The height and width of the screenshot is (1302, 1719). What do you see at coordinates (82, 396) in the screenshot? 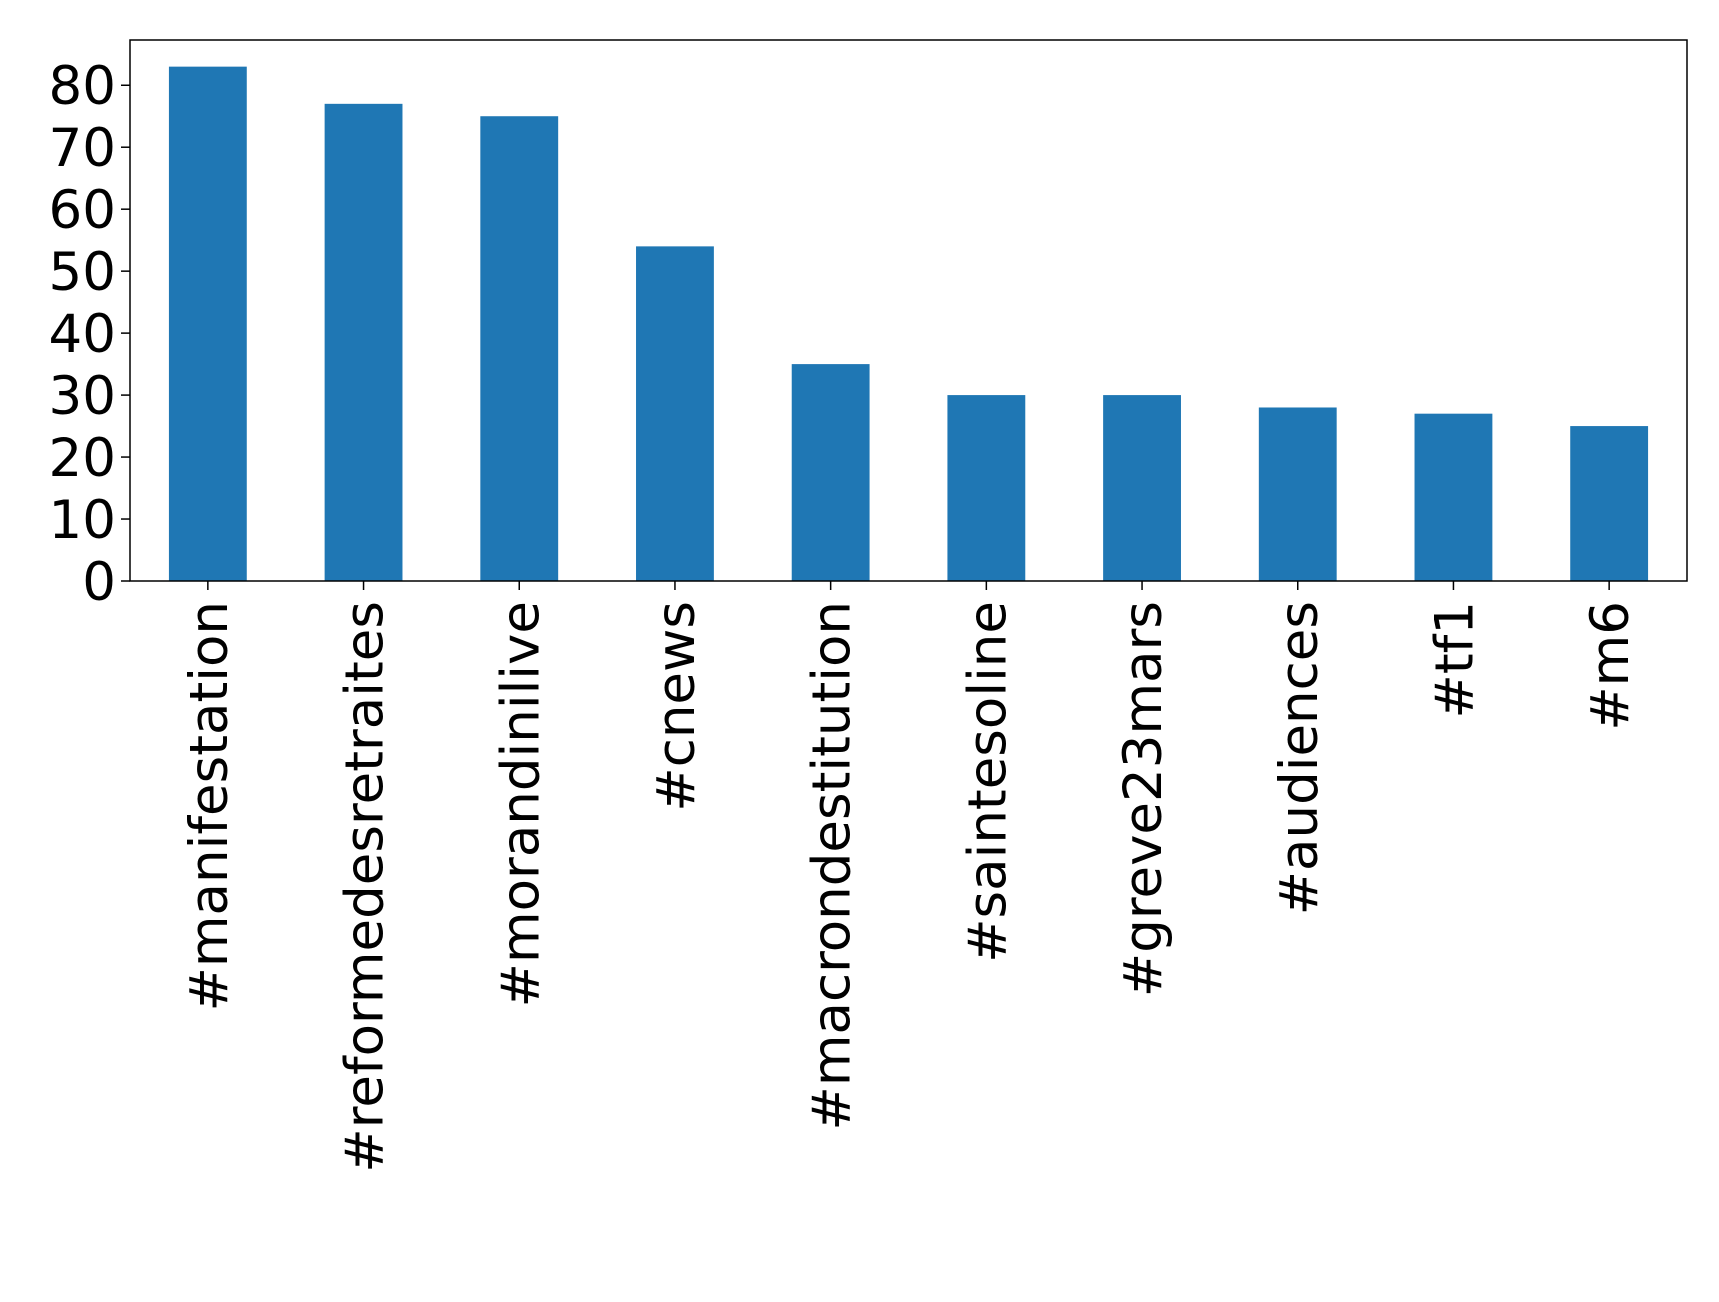
I see `y-tick-label: 30` at bounding box center [82, 396].